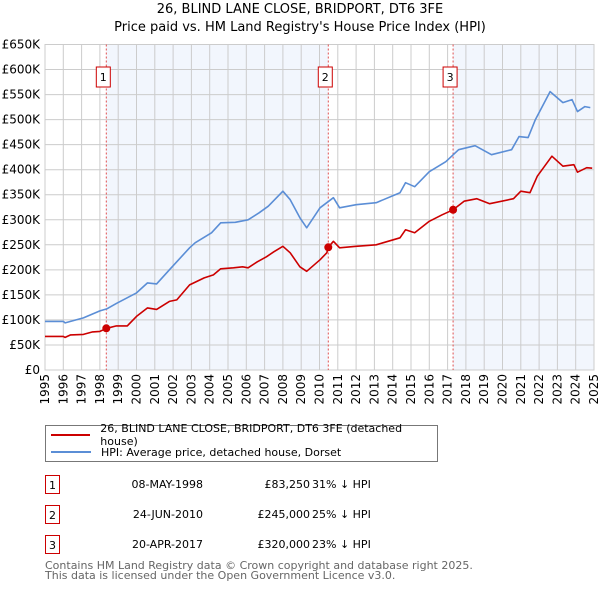 Image resolution: width=600 pixels, height=590 pixels. Describe the element at coordinates (557, 389) in the screenshot. I see `x-tick-label: 2023` at that location.